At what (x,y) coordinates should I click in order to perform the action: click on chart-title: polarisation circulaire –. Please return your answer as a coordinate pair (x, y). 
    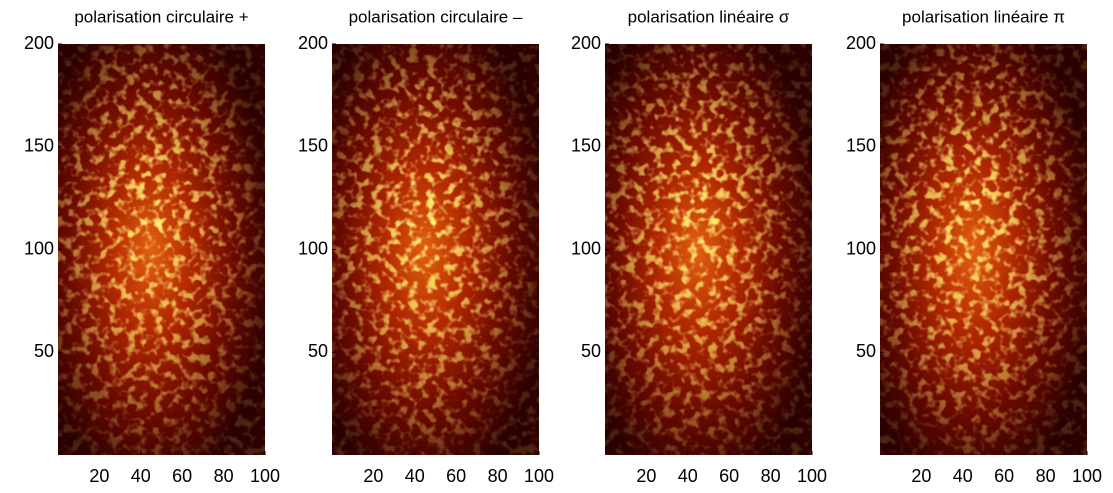
    Looking at the image, I should click on (436, 16).